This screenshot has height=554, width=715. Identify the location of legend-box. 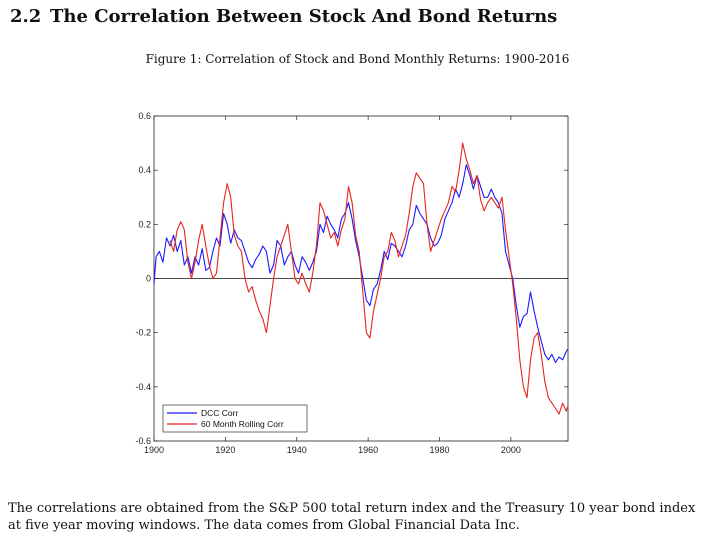
(235, 418).